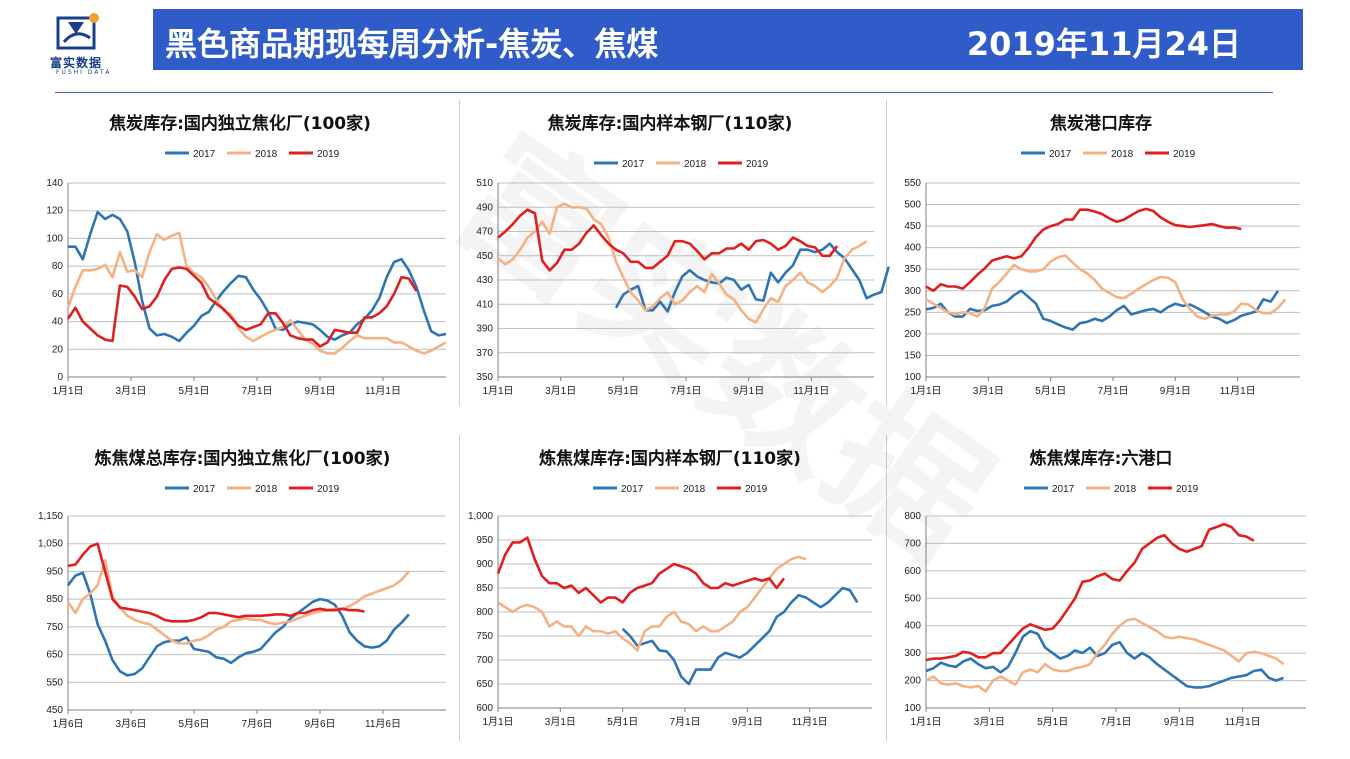 This screenshot has height=759, width=1350. Describe the element at coordinates (1103, 44) in the screenshot. I see `report-date: 2019年11月24日` at that location.